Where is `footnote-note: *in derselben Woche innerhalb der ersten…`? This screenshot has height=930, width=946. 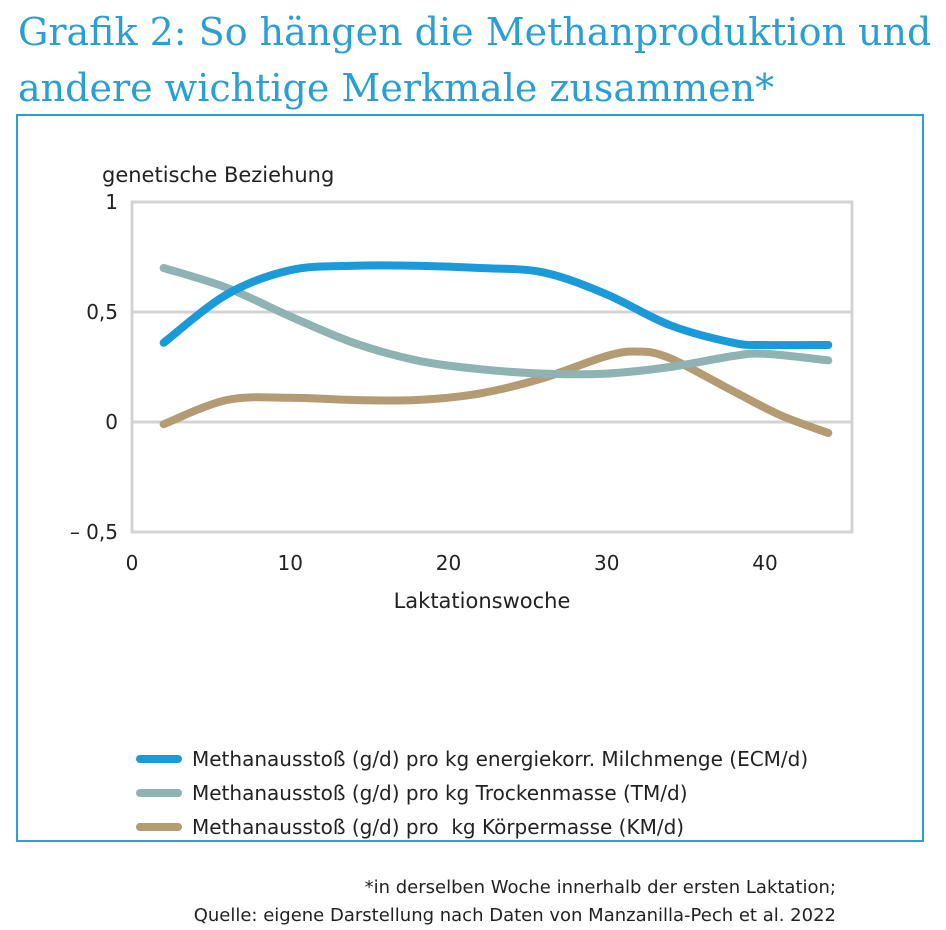
footnote-note: *in derselben Woche innerhalb der ersten… is located at coordinates (600, 887).